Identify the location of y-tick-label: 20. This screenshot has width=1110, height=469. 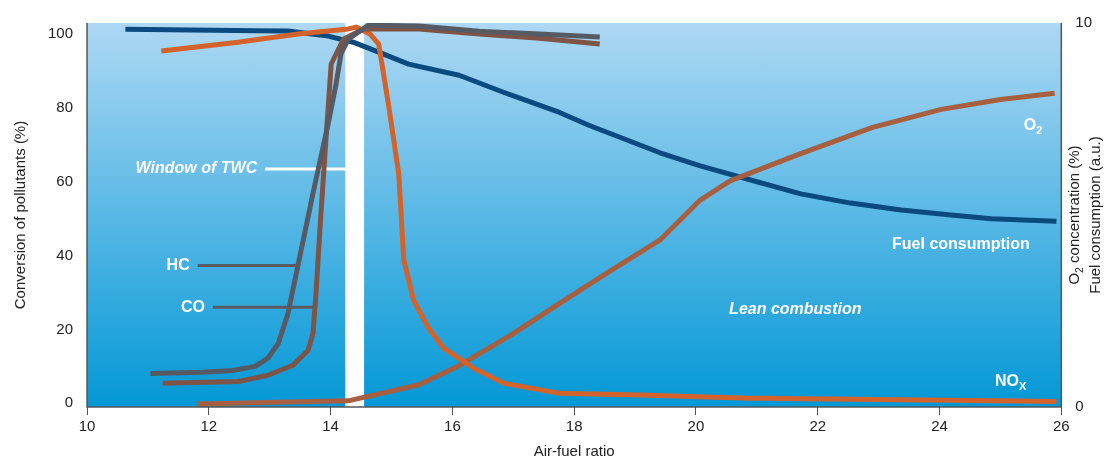
(65, 328).